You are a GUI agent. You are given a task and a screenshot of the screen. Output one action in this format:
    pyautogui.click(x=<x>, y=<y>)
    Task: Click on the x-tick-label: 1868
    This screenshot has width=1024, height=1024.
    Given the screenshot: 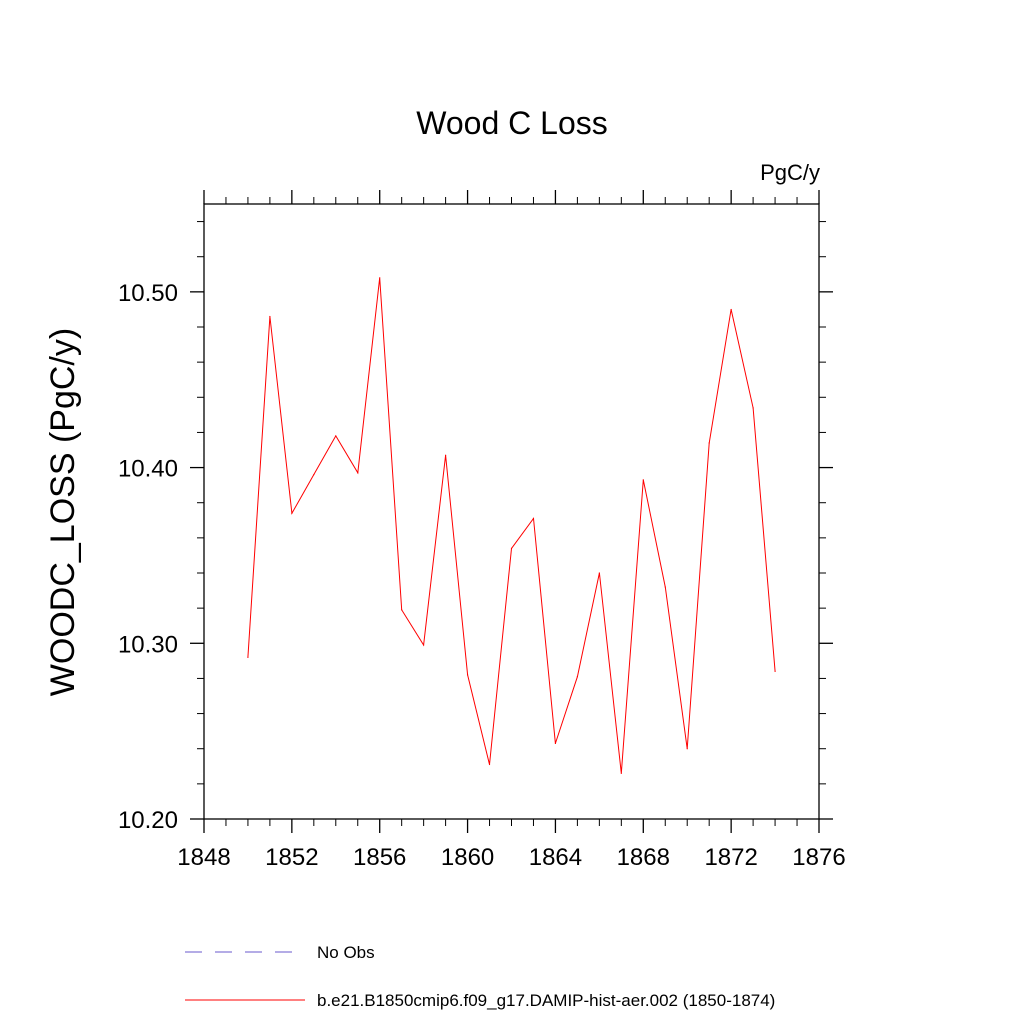 What is the action you would take?
    pyautogui.click(x=643, y=857)
    